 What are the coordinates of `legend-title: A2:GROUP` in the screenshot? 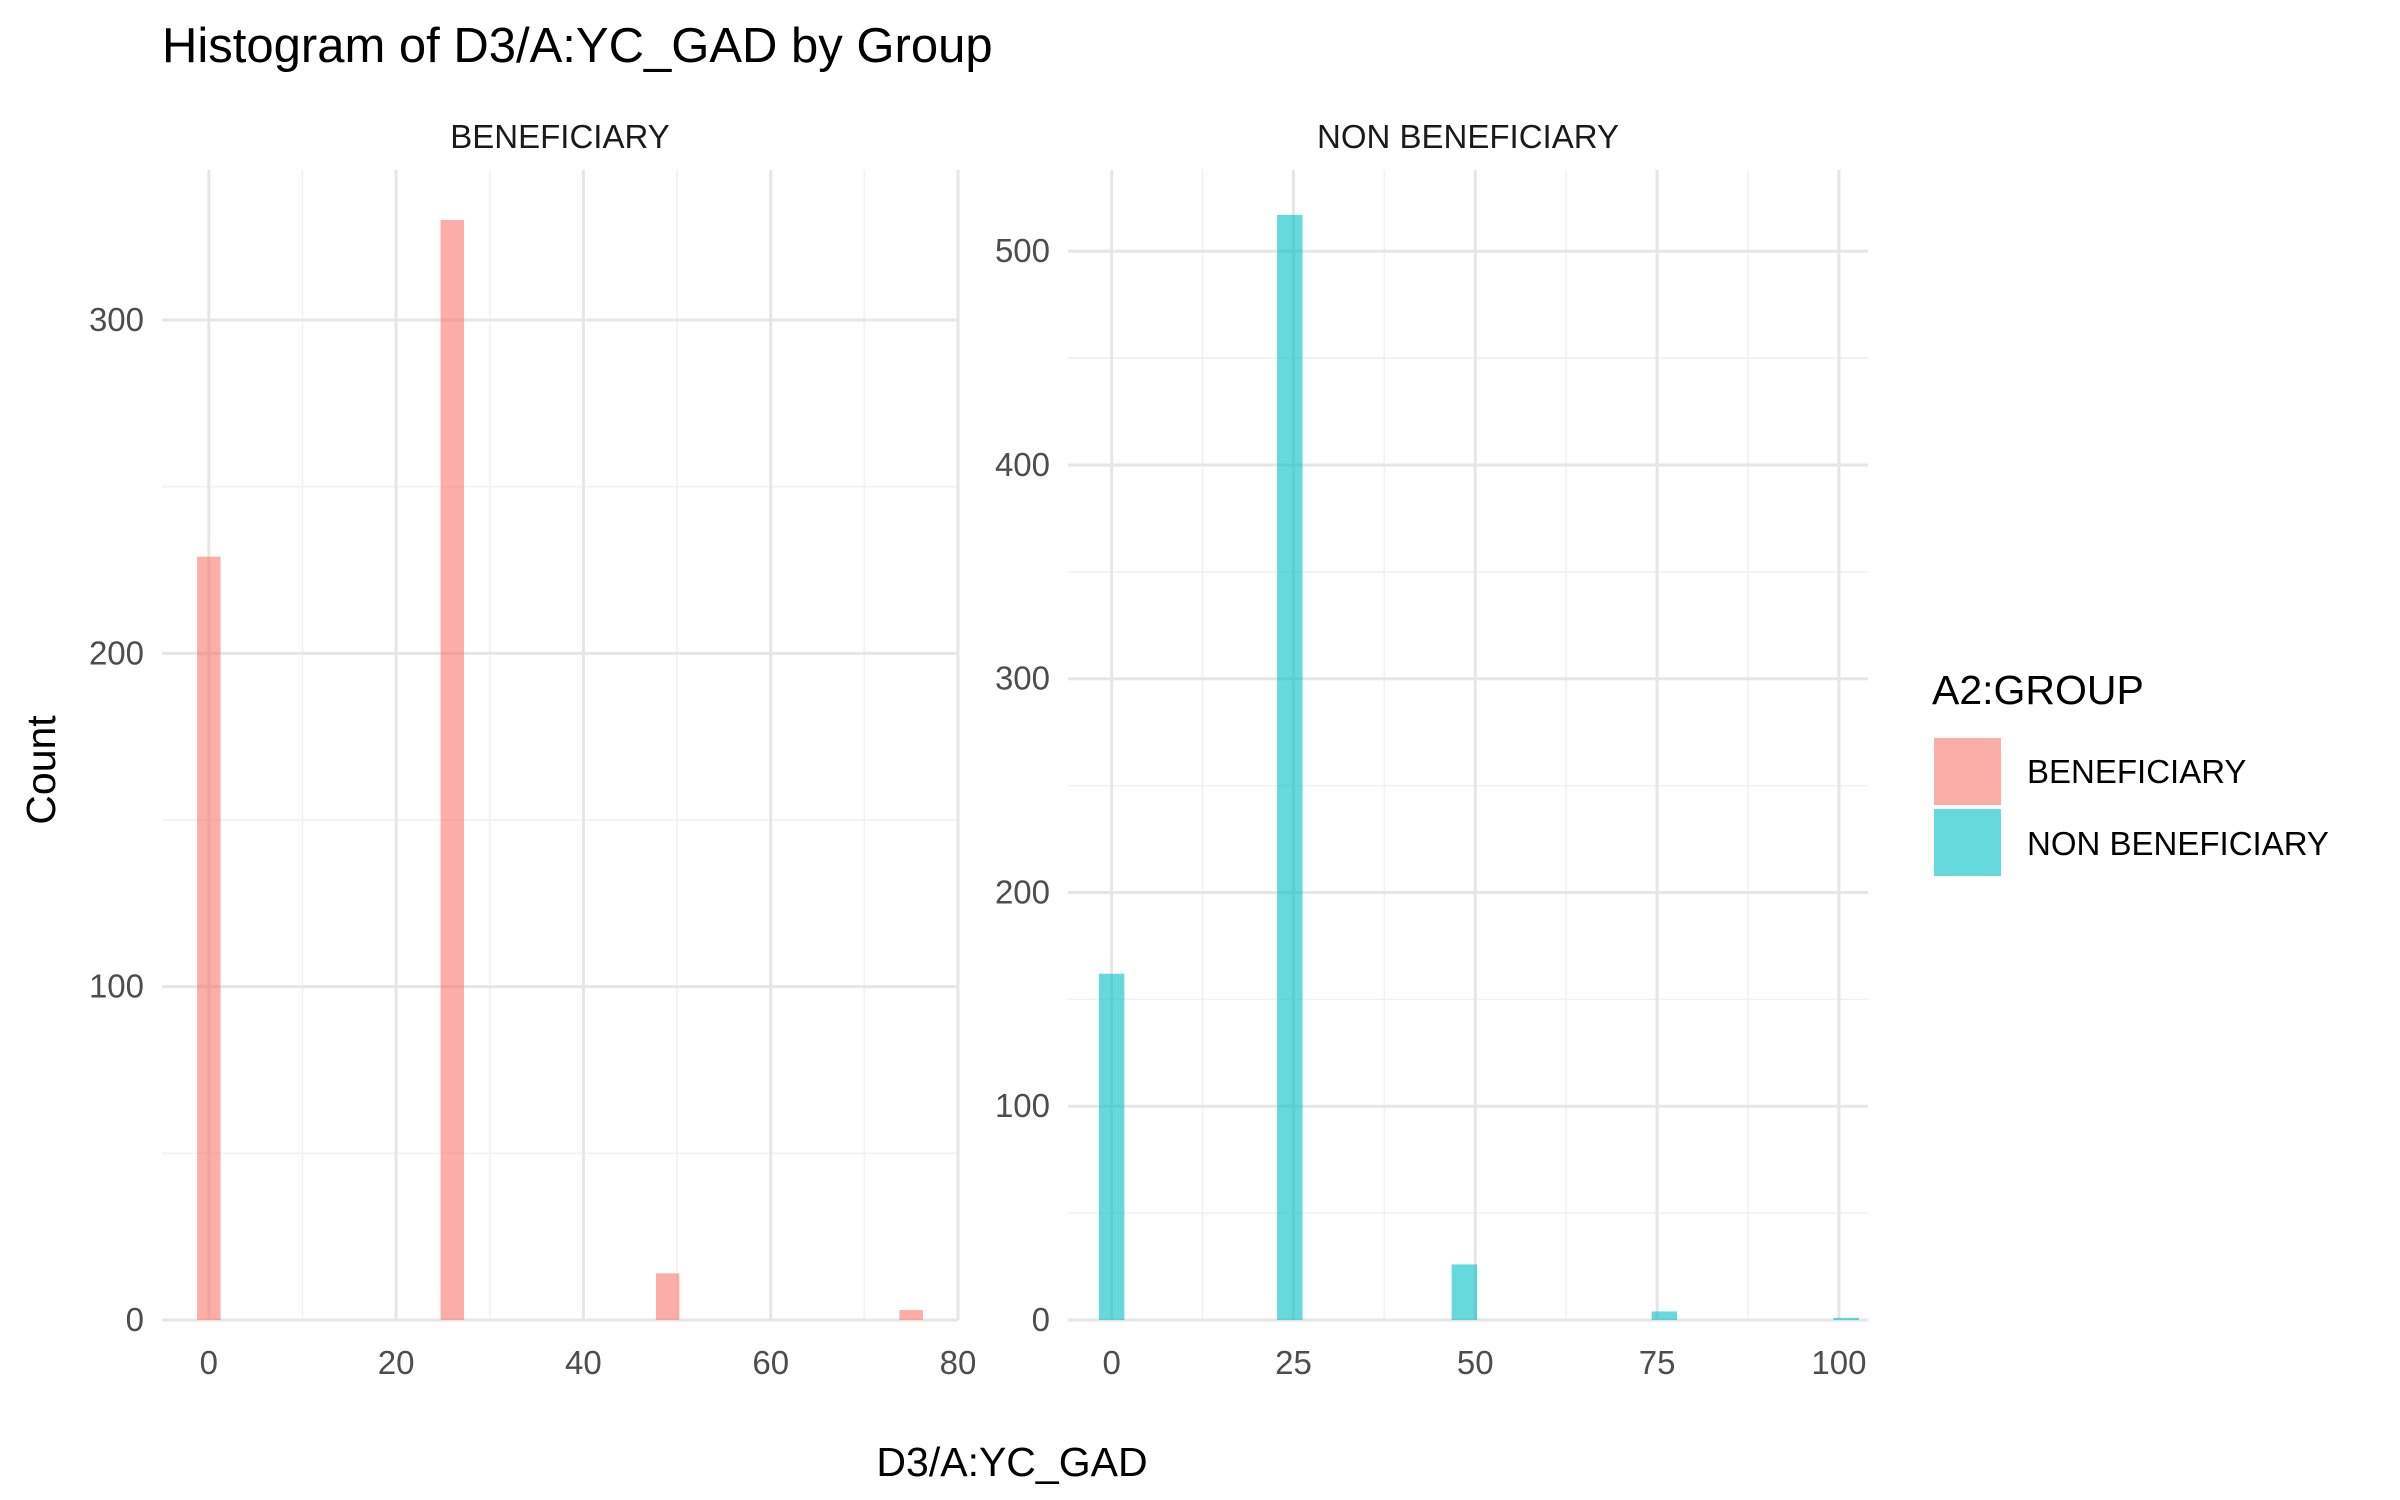 It's located at (2038, 690).